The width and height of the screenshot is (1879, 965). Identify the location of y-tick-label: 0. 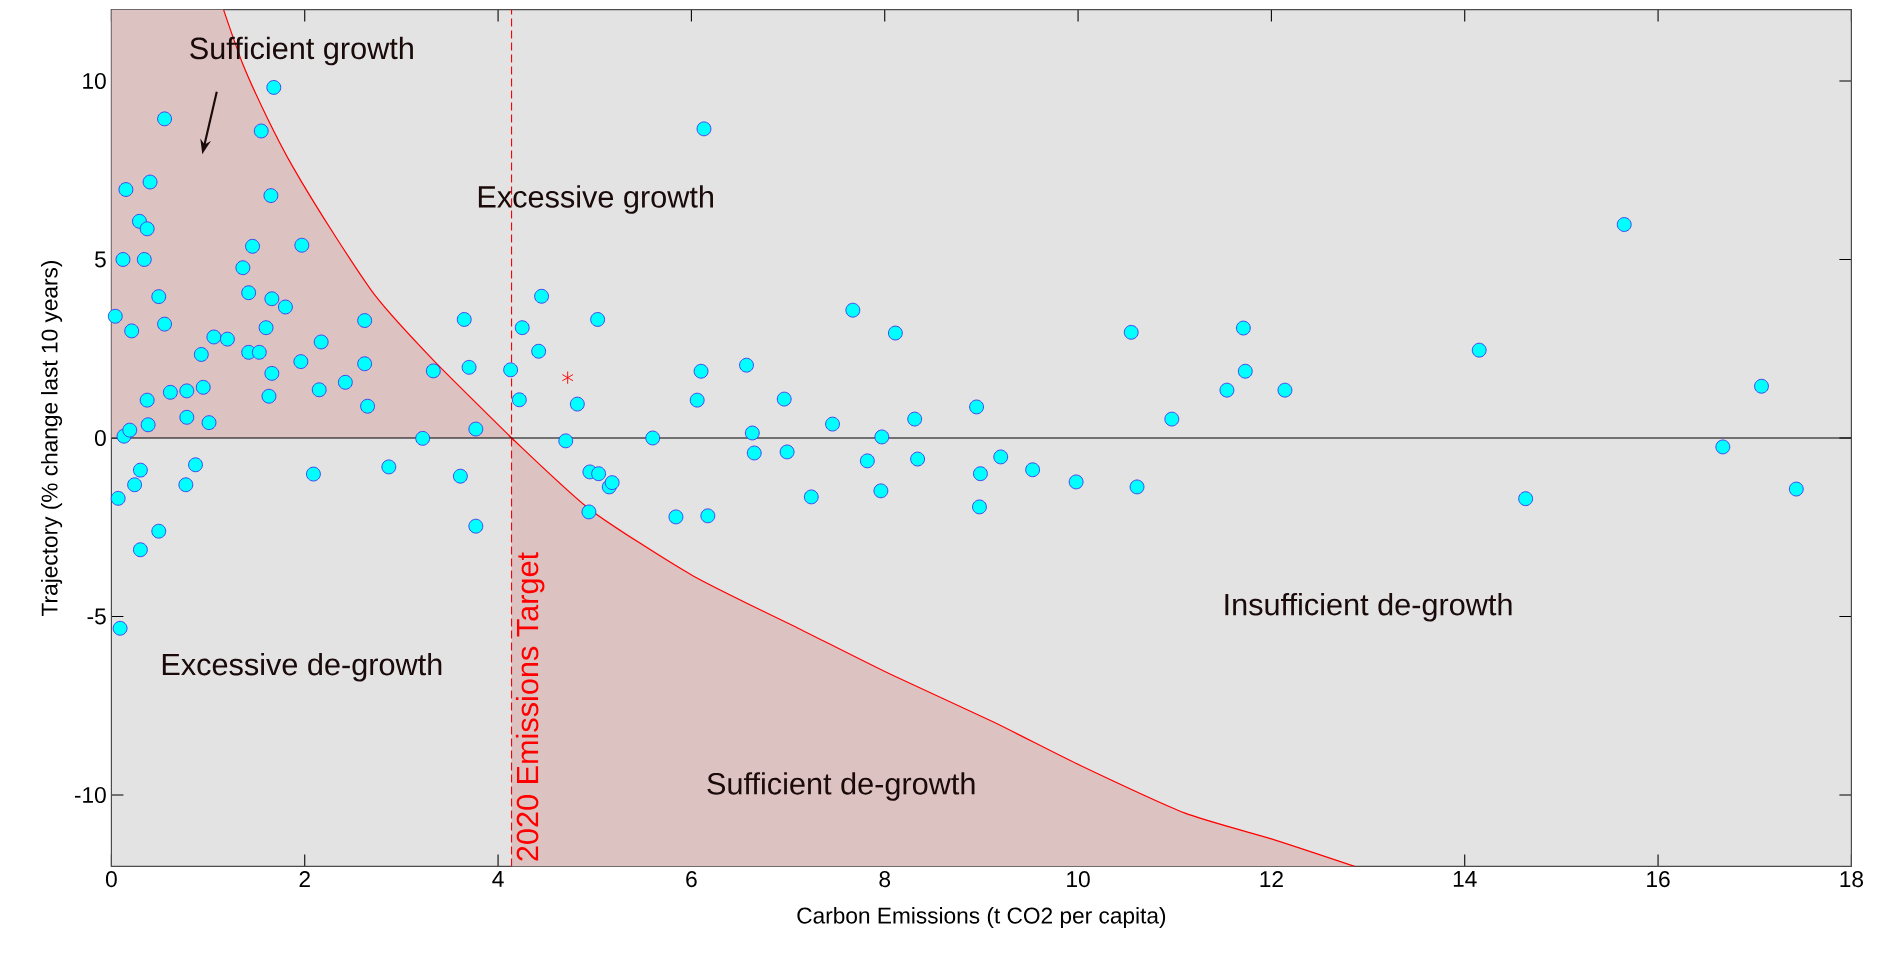
(100, 438).